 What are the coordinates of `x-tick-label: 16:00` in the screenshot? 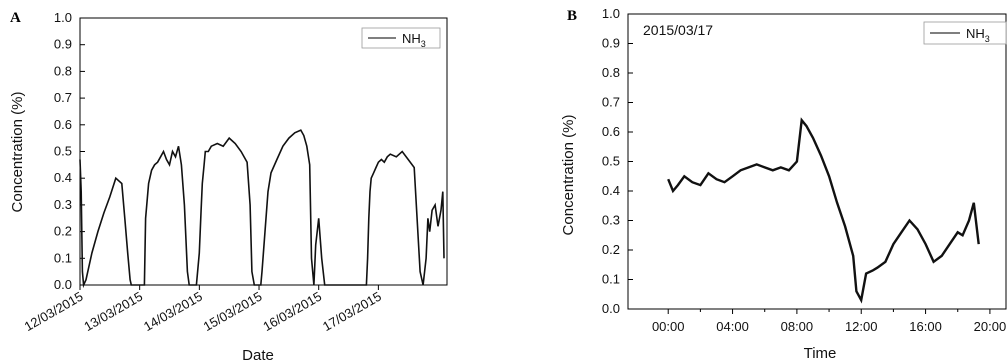 It's located at (925, 326).